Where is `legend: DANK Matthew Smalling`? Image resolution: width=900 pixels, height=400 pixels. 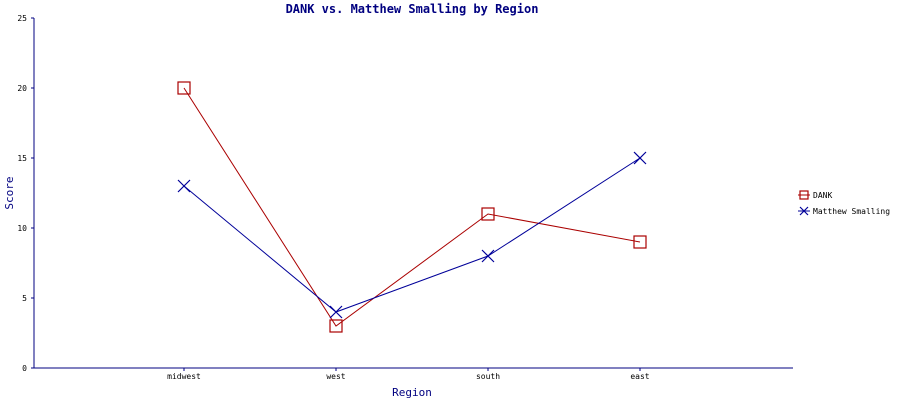 legend: DANK Matthew Smalling is located at coordinates (844, 203).